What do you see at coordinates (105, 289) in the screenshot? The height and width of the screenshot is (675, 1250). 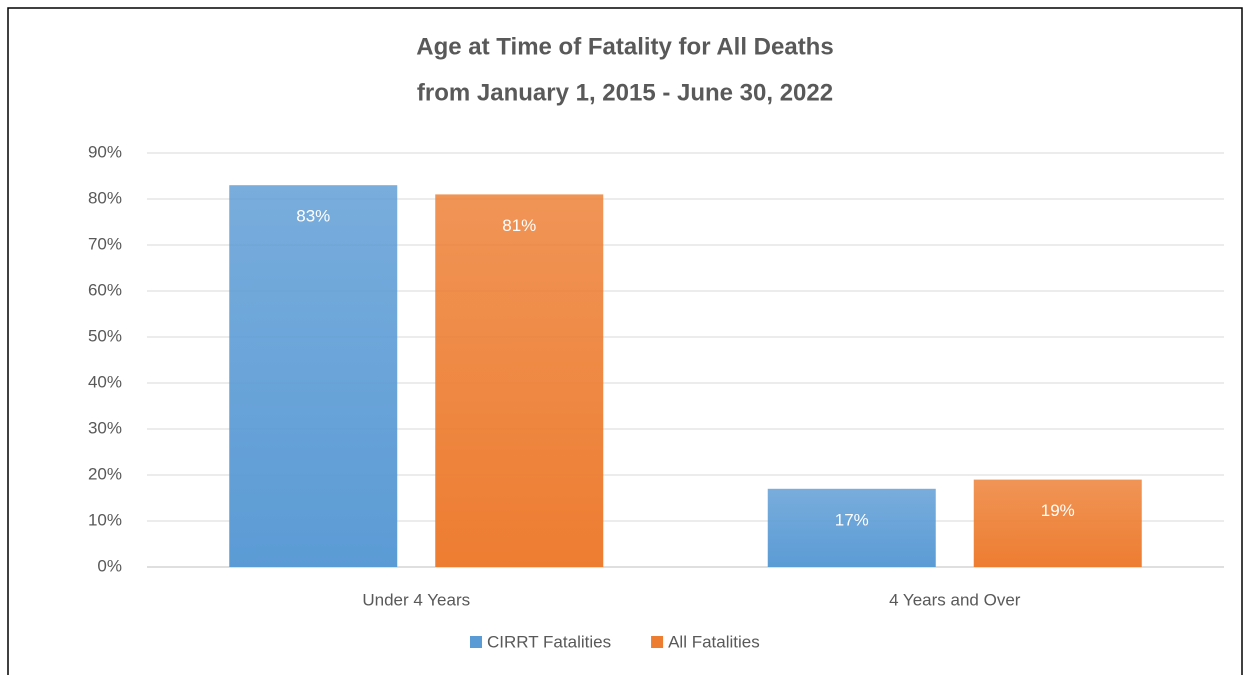 I see `y-tick-label: 60%` at bounding box center [105, 289].